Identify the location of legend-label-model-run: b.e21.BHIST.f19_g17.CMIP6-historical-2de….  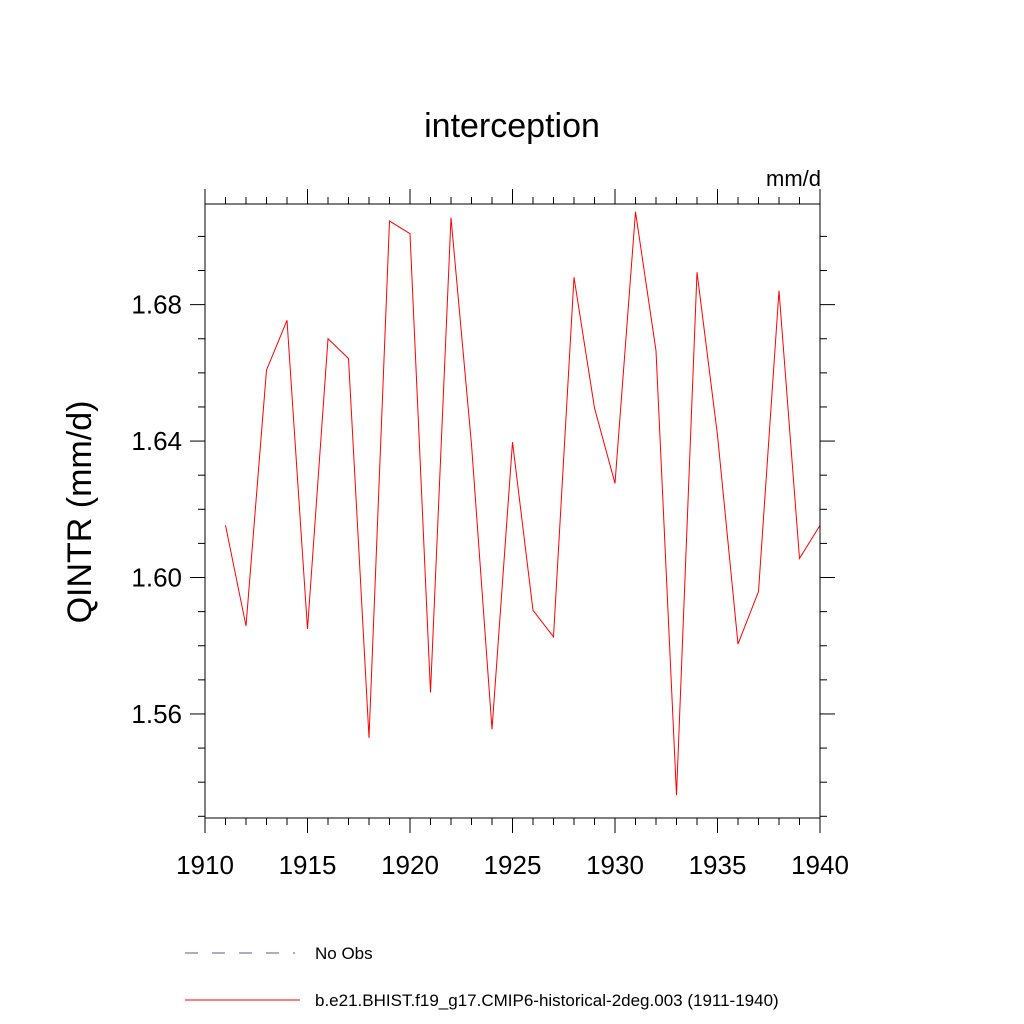
(547, 1000).